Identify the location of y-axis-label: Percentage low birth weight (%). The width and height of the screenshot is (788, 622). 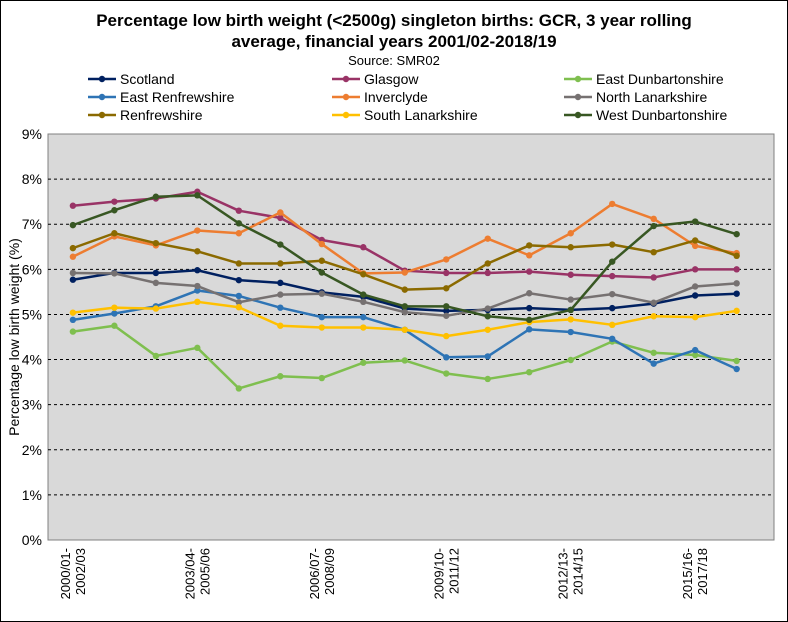
(14, 337).